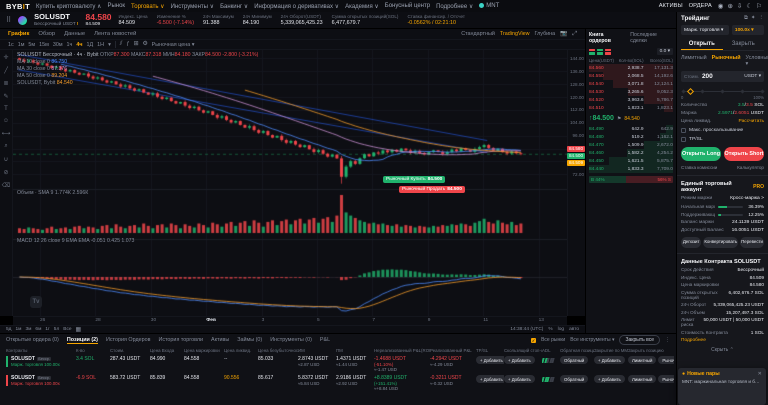  I want to click on deposit-button: Депозит, so click(691, 242).